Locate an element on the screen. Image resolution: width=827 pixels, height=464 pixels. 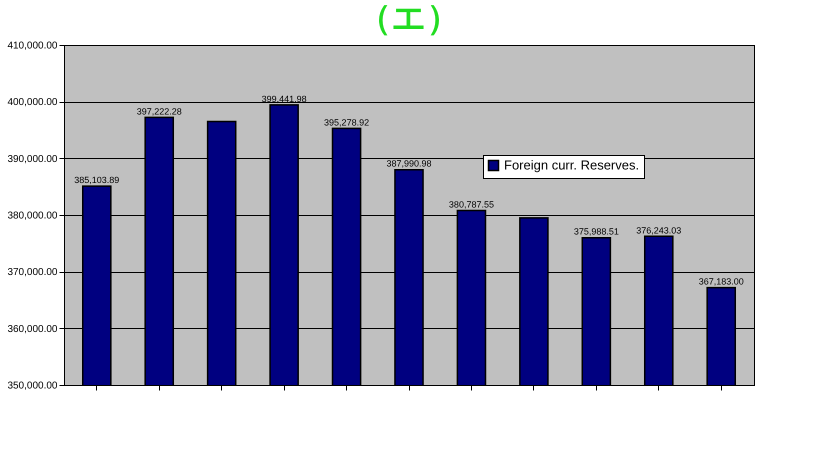
data-label: 375,988.51 is located at coordinates (596, 231).